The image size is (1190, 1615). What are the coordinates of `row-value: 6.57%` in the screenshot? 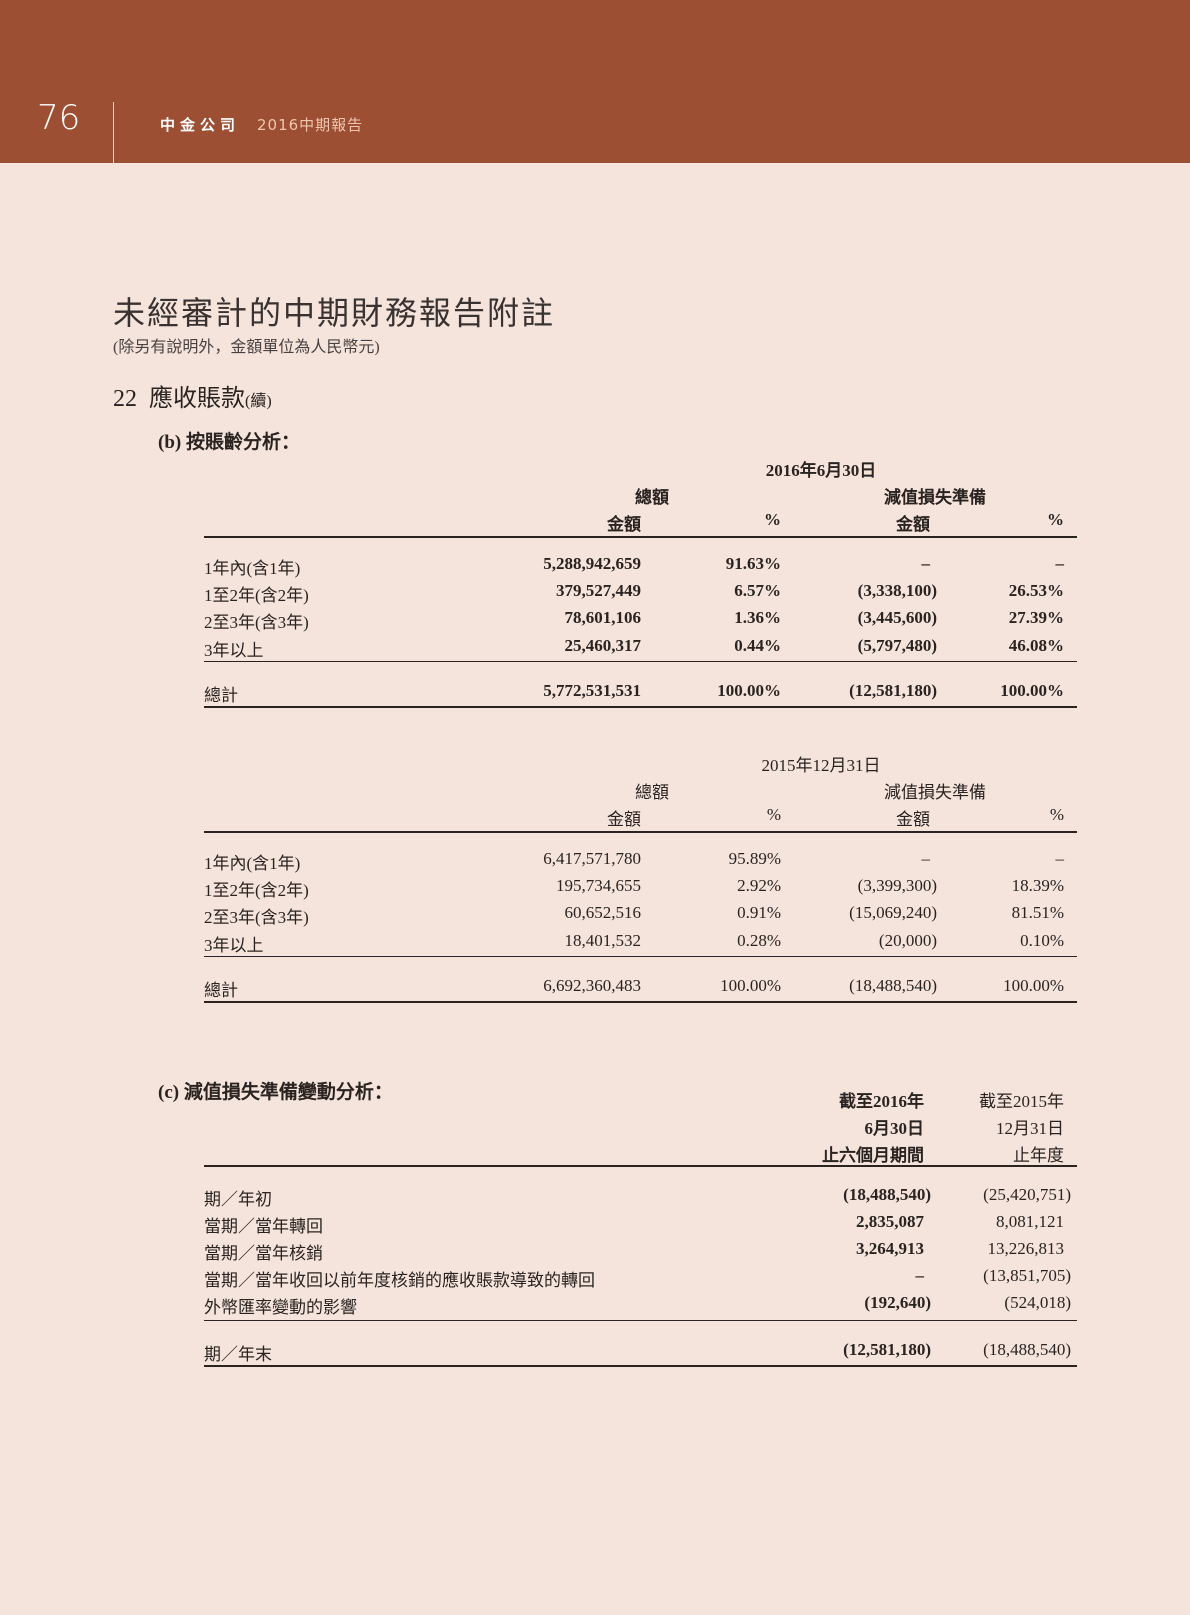 It's located at (757, 591).